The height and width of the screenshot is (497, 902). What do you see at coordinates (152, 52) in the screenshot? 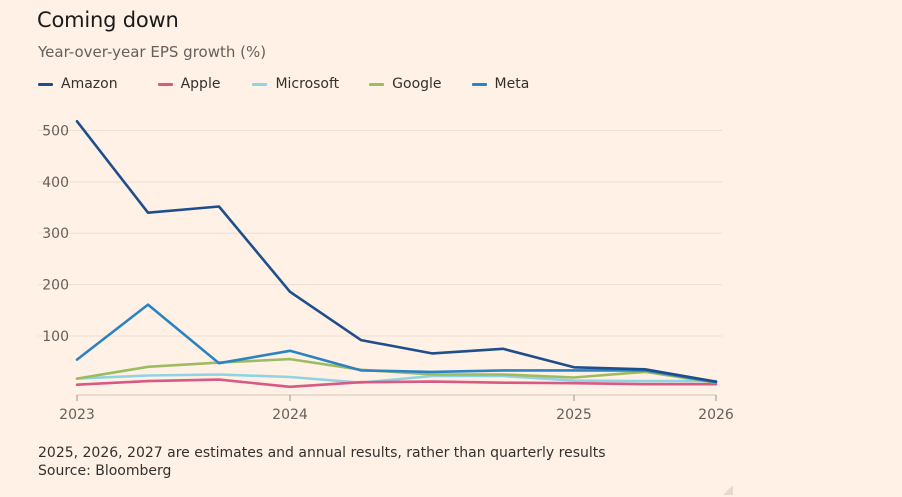
I see `chart-subtitle: Year-over-year EPS growth (%)` at bounding box center [152, 52].